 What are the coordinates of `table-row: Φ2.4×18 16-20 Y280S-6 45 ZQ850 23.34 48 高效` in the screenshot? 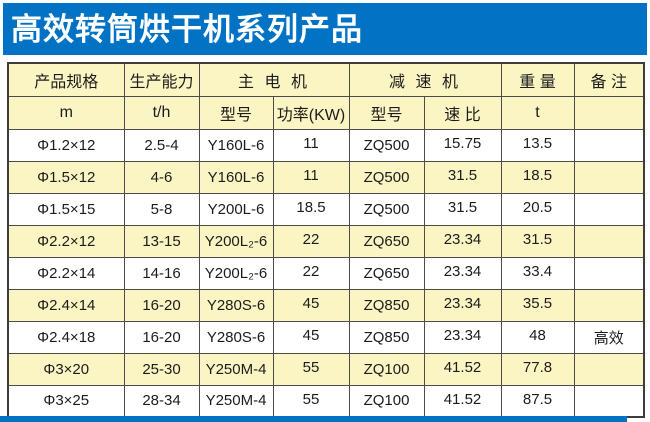 It's located at (326, 337).